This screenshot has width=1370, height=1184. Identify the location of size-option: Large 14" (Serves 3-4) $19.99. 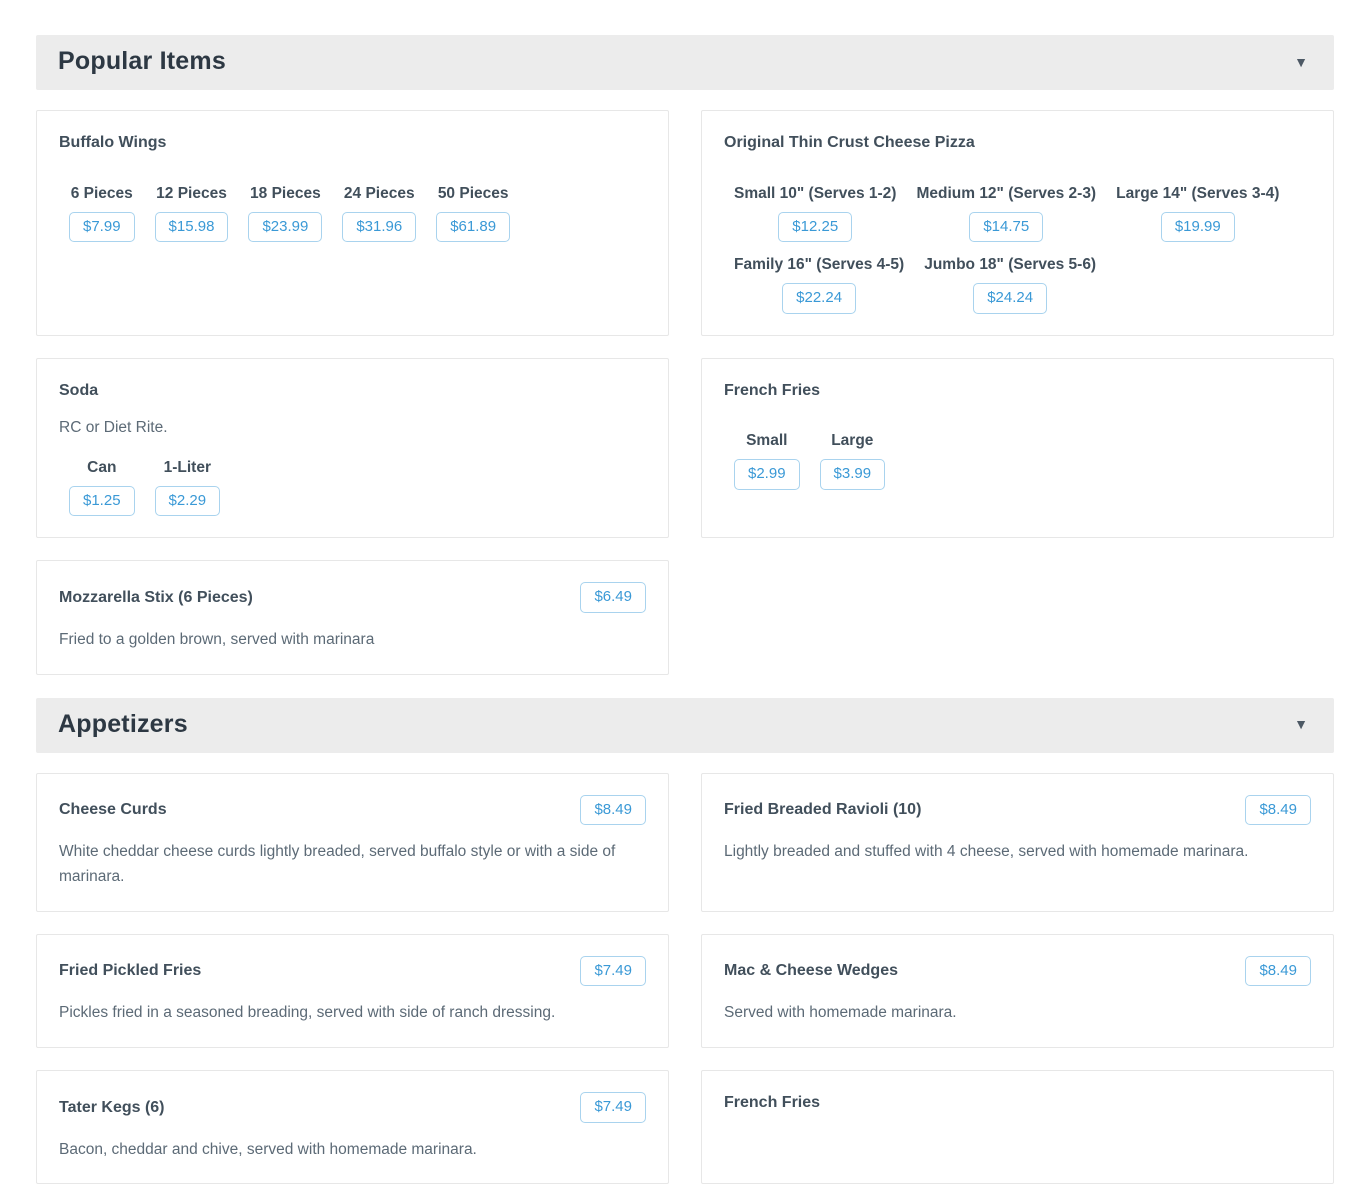
(1197, 214).